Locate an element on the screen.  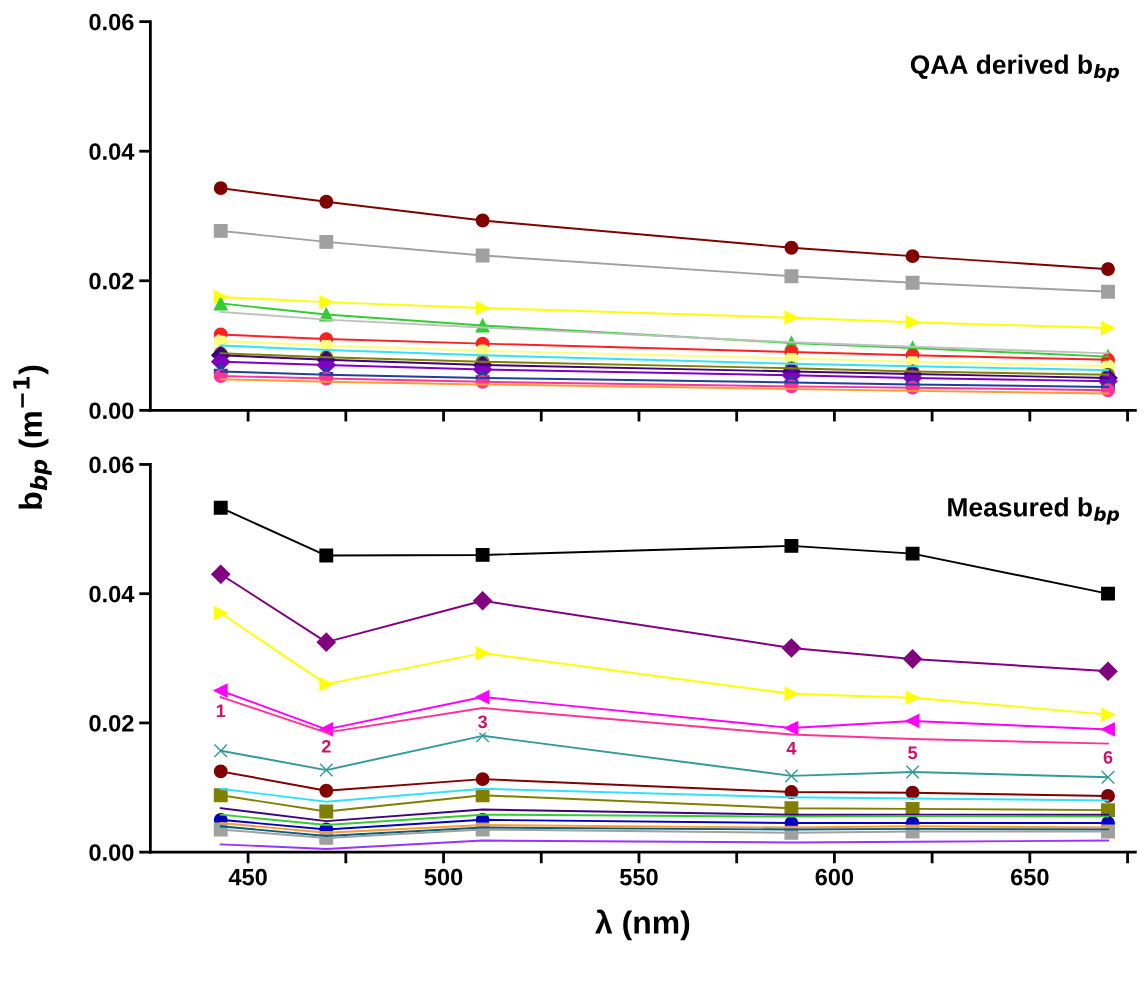
annotation: 2 is located at coordinates (326, 746).